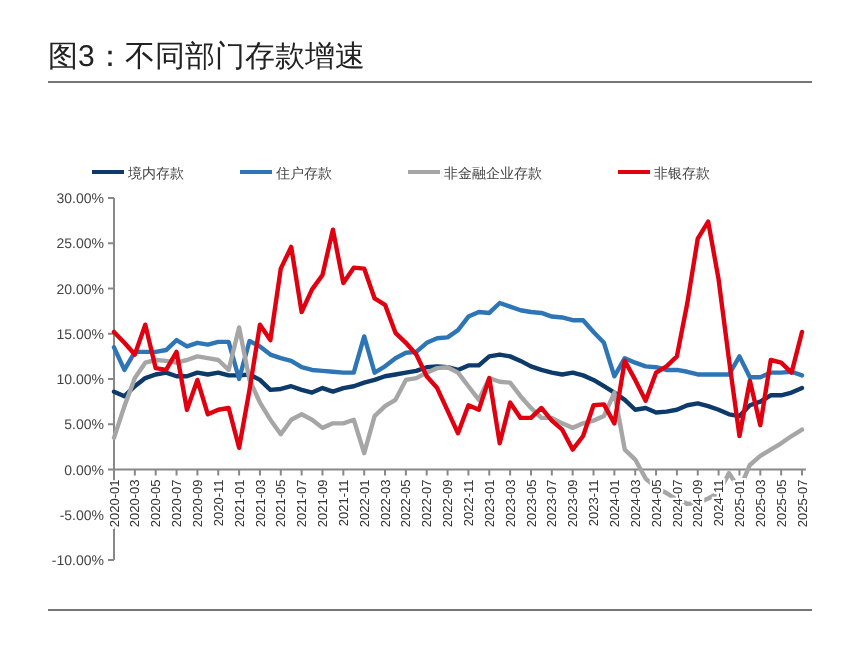 The width and height of the screenshot is (852, 662). What do you see at coordinates (206, 57) in the screenshot?
I see `title: 图3：不同部门存款增速` at bounding box center [206, 57].